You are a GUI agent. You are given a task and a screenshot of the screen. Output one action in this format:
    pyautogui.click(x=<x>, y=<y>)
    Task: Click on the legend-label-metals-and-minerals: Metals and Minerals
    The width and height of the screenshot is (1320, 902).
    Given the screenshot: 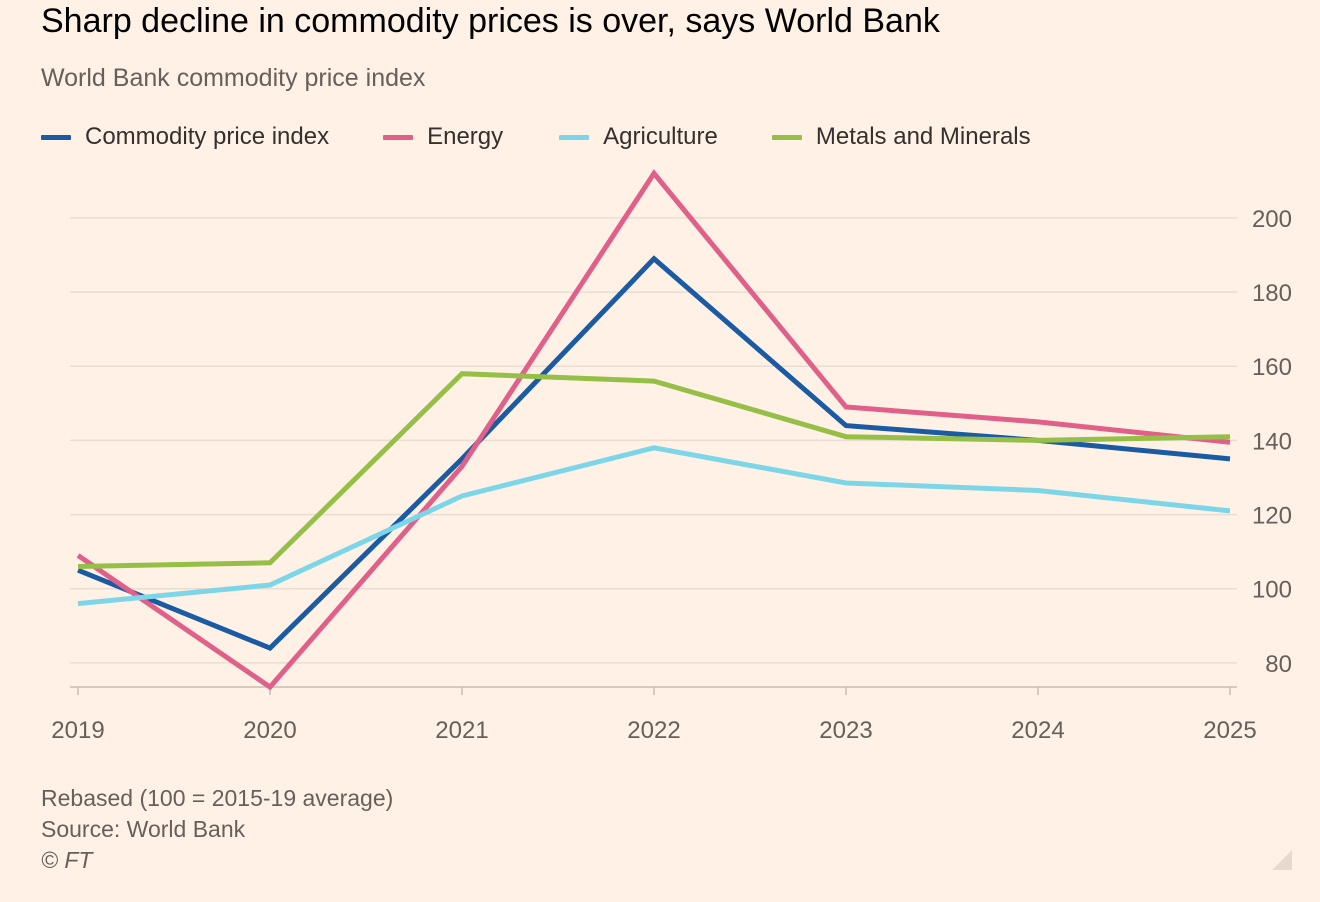 What is the action you would take?
    pyautogui.click(x=923, y=136)
    